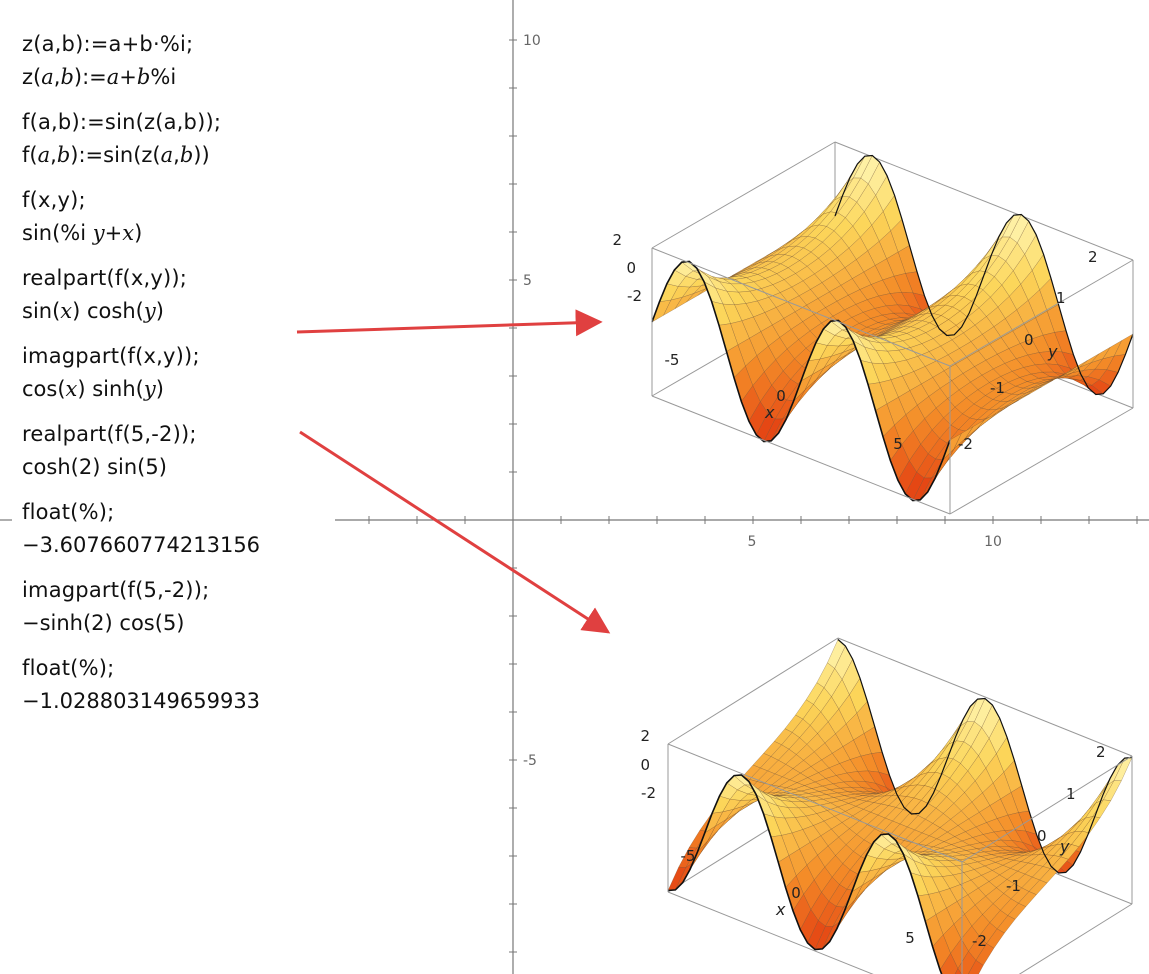 This screenshot has height=974, width=1149. What do you see at coordinates (54, 200) in the screenshot?
I see `cas-input: f(x,y);` at bounding box center [54, 200].